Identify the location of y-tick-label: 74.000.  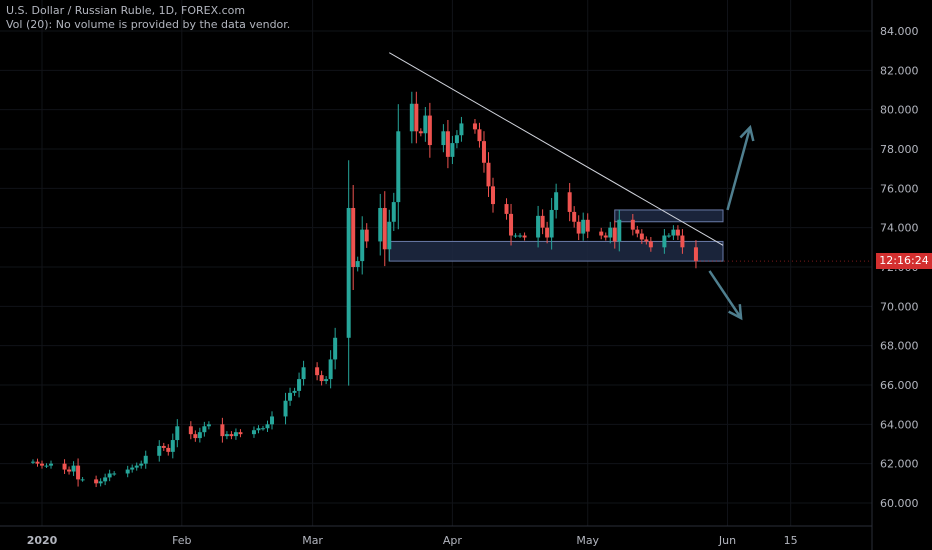
(899, 228).